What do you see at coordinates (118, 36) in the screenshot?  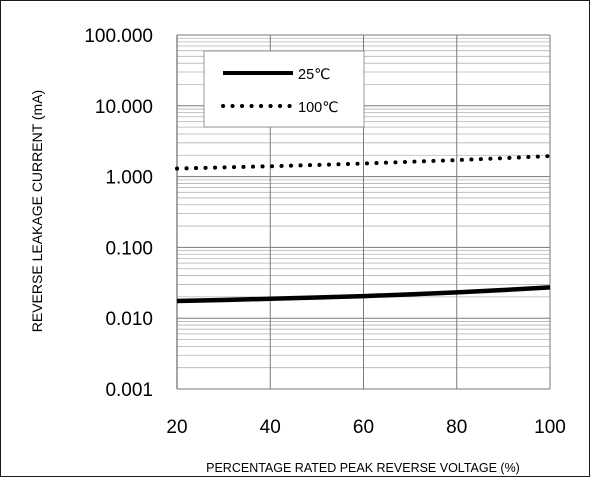 I see `y-tick-label: 100.000` at bounding box center [118, 36].